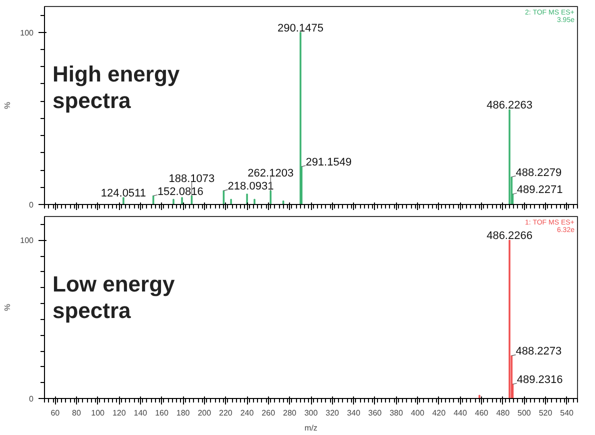 The image size is (595, 435). What do you see at coordinates (333, 413) in the screenshot?
I see `x-tick-label: 320` at bounding box center [333, 413].